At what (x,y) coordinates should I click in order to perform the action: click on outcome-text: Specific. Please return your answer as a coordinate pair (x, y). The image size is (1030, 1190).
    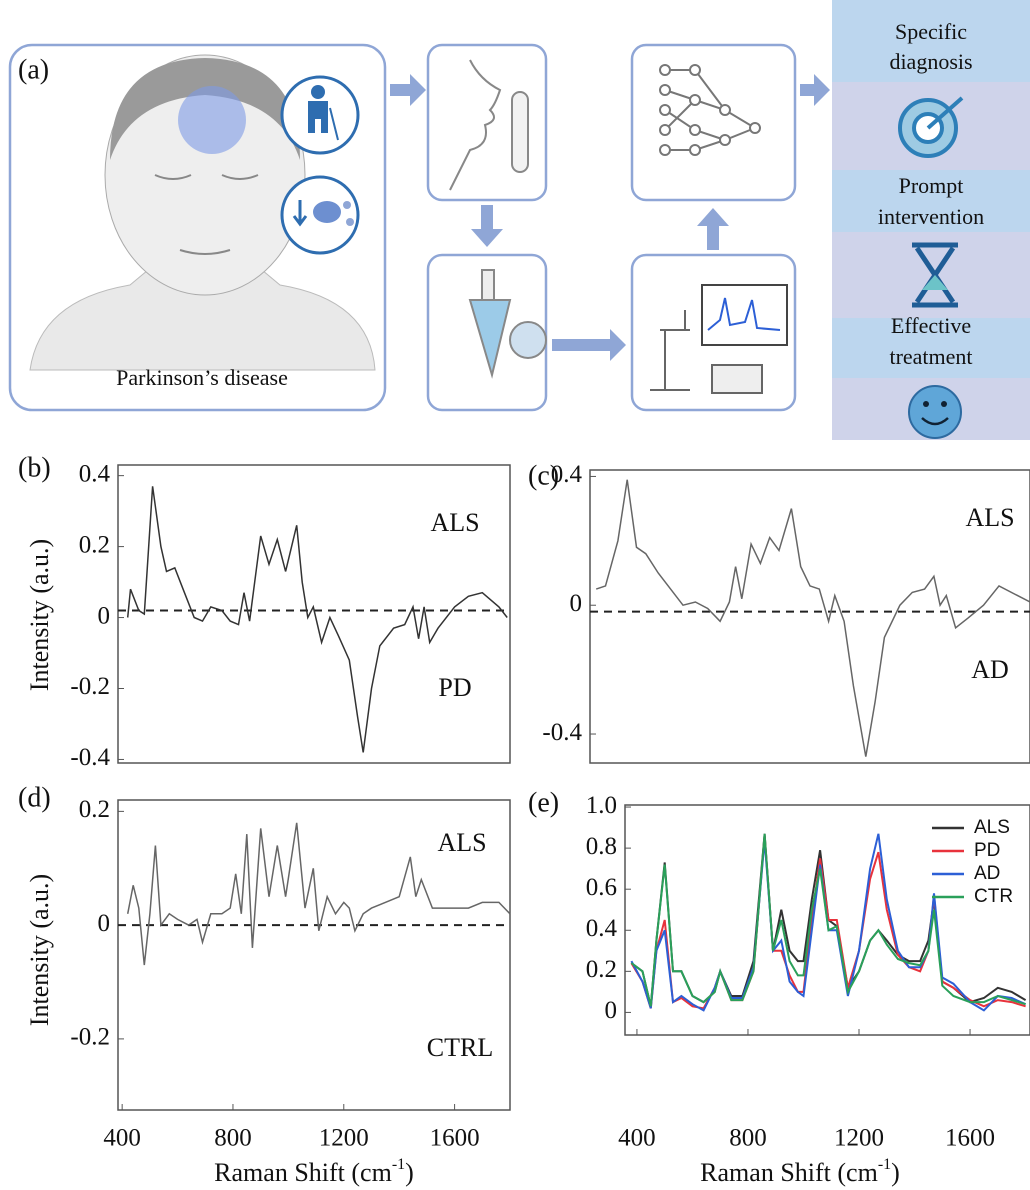
    Looking at the image, I should click on (931, 31).